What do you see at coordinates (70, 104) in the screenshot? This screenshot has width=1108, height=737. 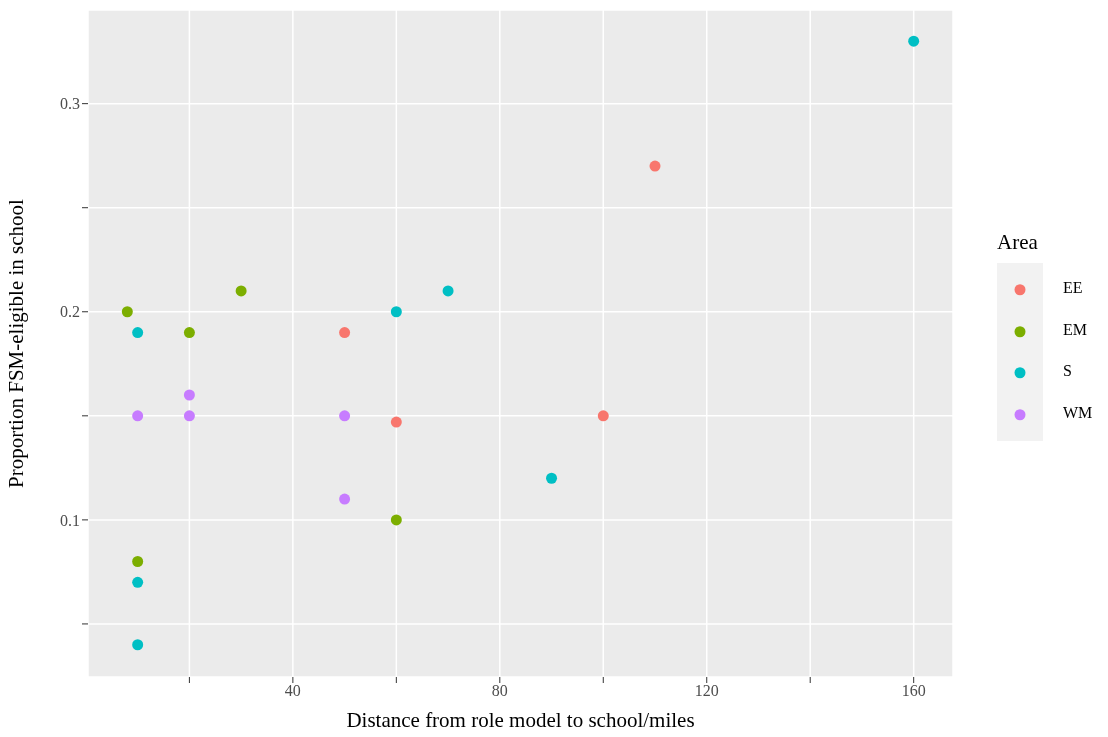 I see `y-tick-label: 0.3` at bounding box center [70, 104].